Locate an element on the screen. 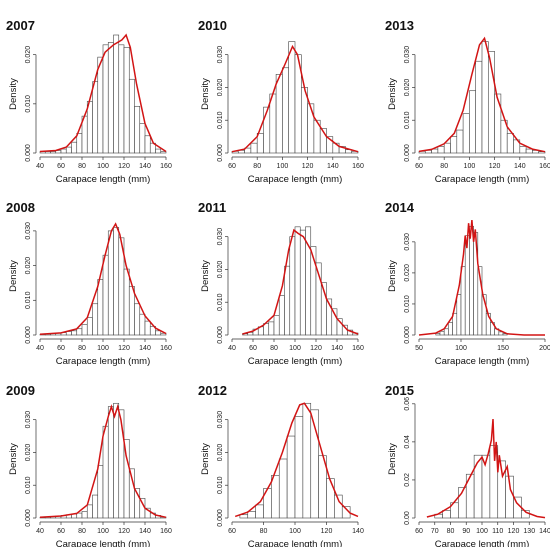 The width and height of the screenshot is (550, 547). panel-title: 2010 is located at coordinates (212, 25).